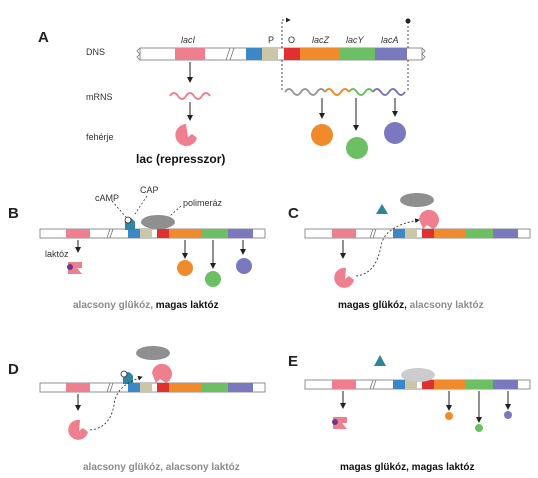 The image size is (538, 478). What do you see at coordinates (292, 54) in the screenshot?
I see `operator-a` at bounding box center [292, 54].